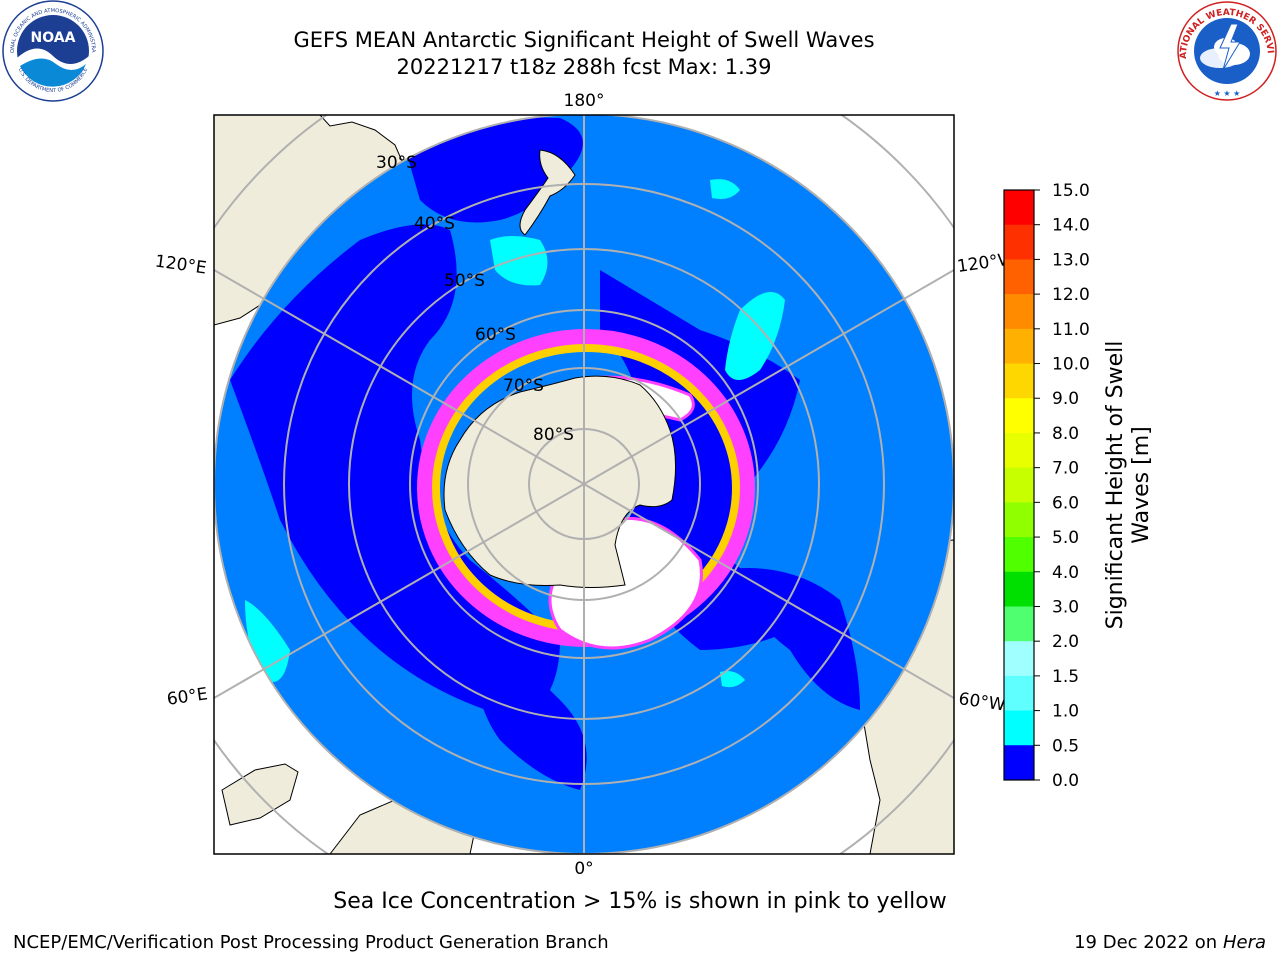  Describe the element at coordinates (464, 281) in the screenshot. I see `lat-label-50s: 50°S` at that location.